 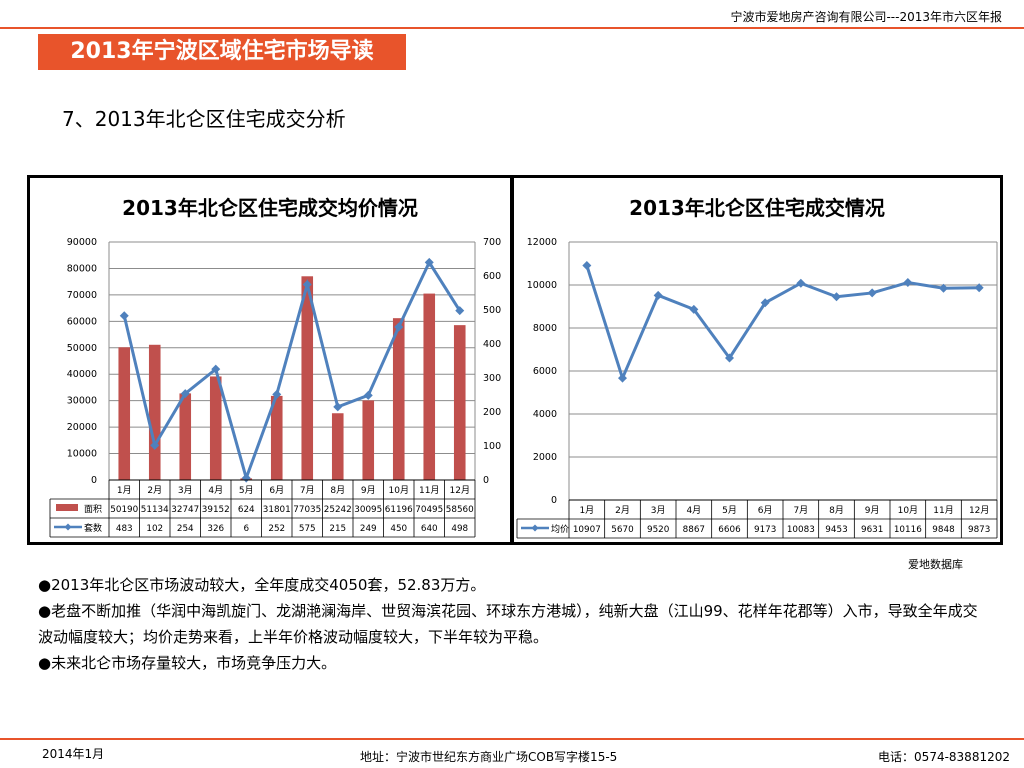 What do you see at coordinates (368, 529) in the screenshot?
I see `data-label: 249` at bounding box center [368, 529].